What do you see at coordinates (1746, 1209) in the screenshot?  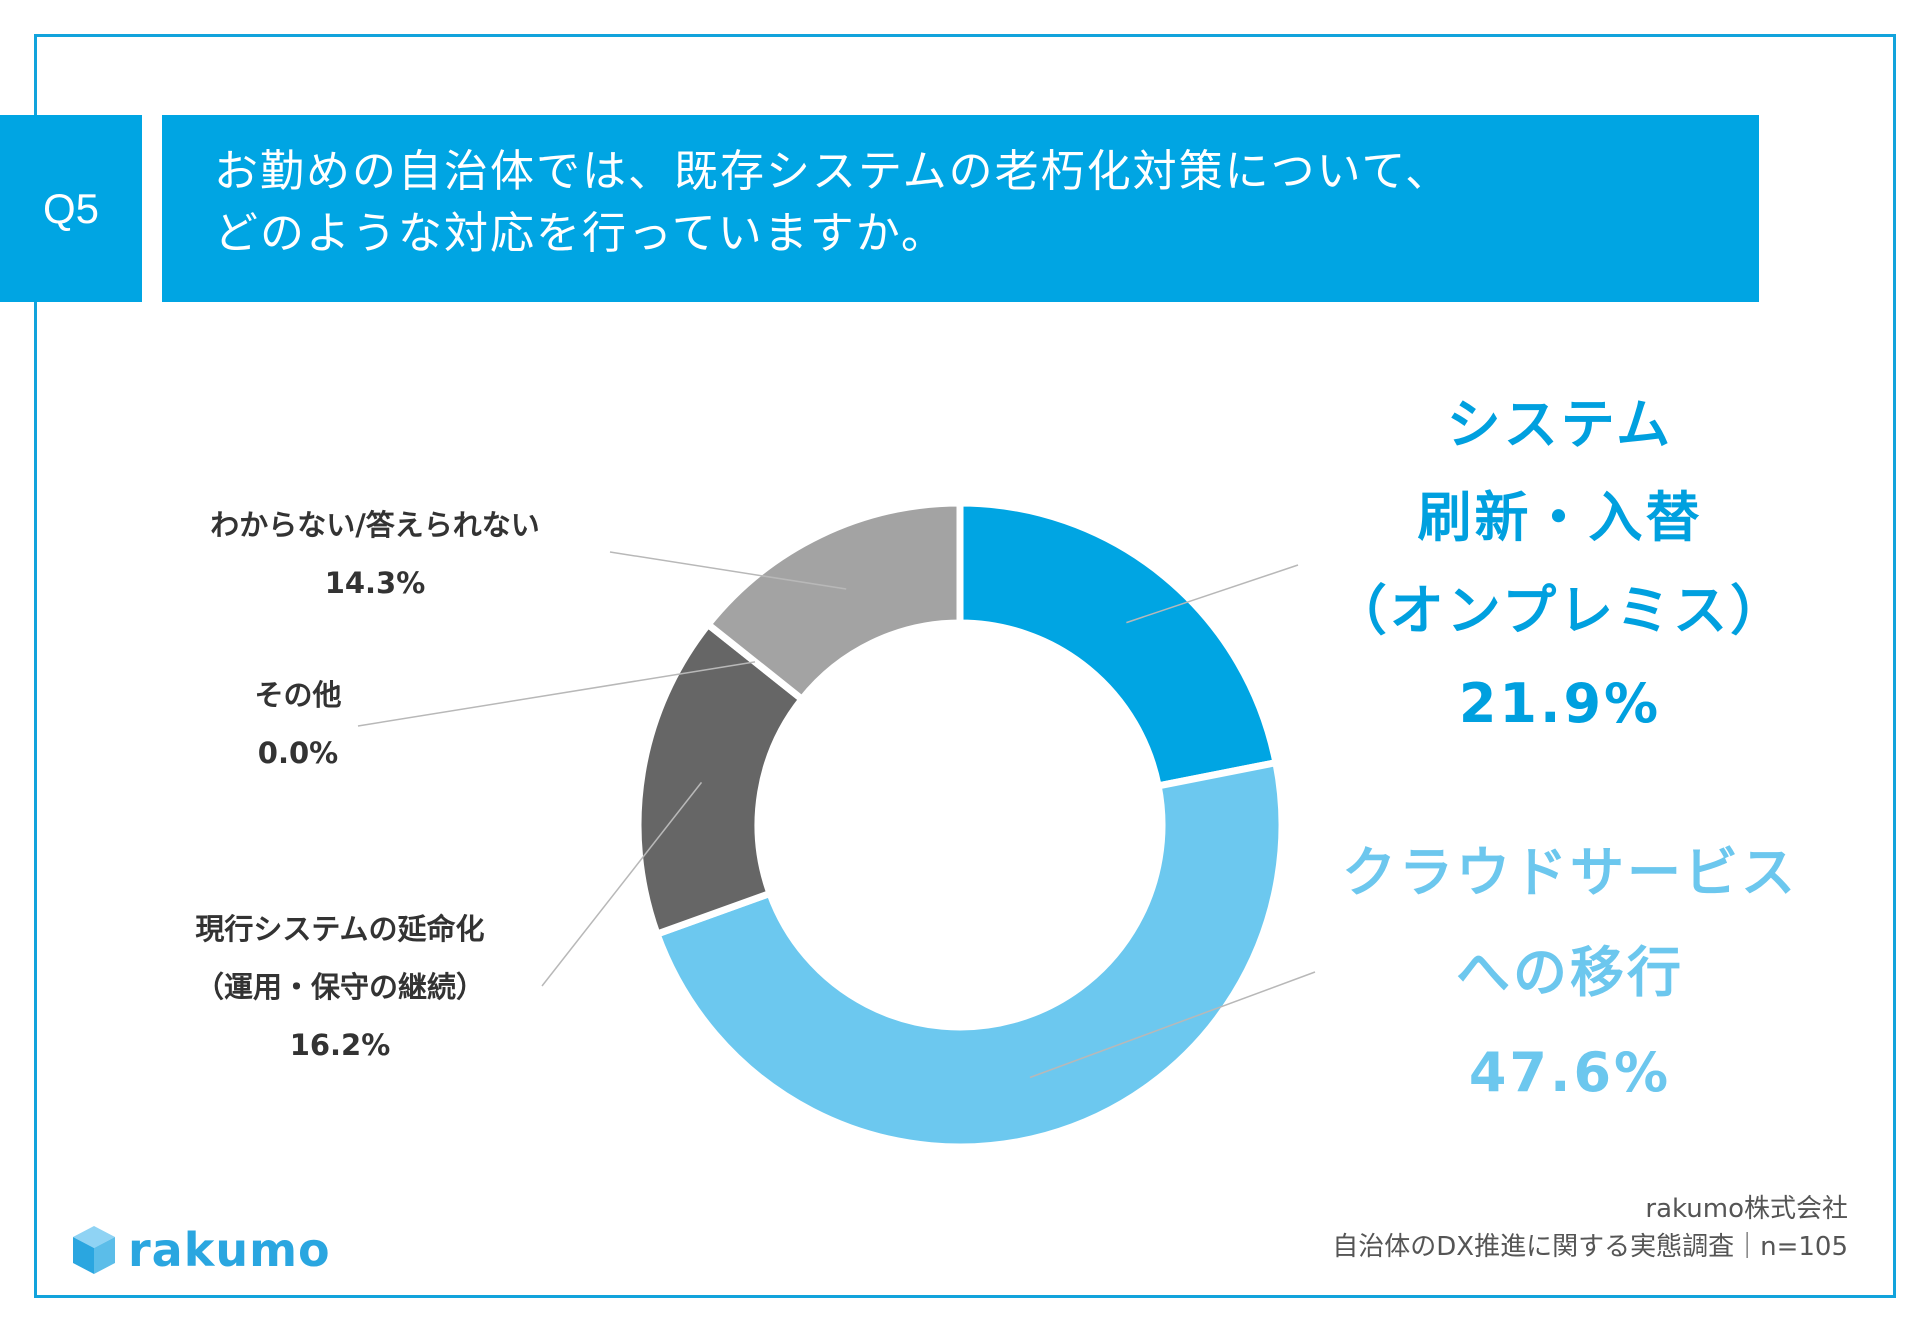 I see `source-company: rakumo株式会社` at bounding box center [1746, 1209].